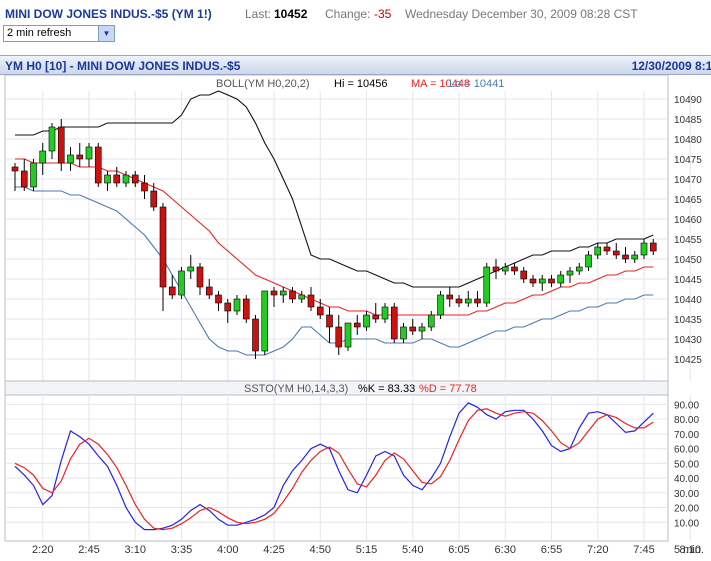  I want to click on ssto-legend-study: SSTO(YM H0,14,3,3), so click(296, 389).